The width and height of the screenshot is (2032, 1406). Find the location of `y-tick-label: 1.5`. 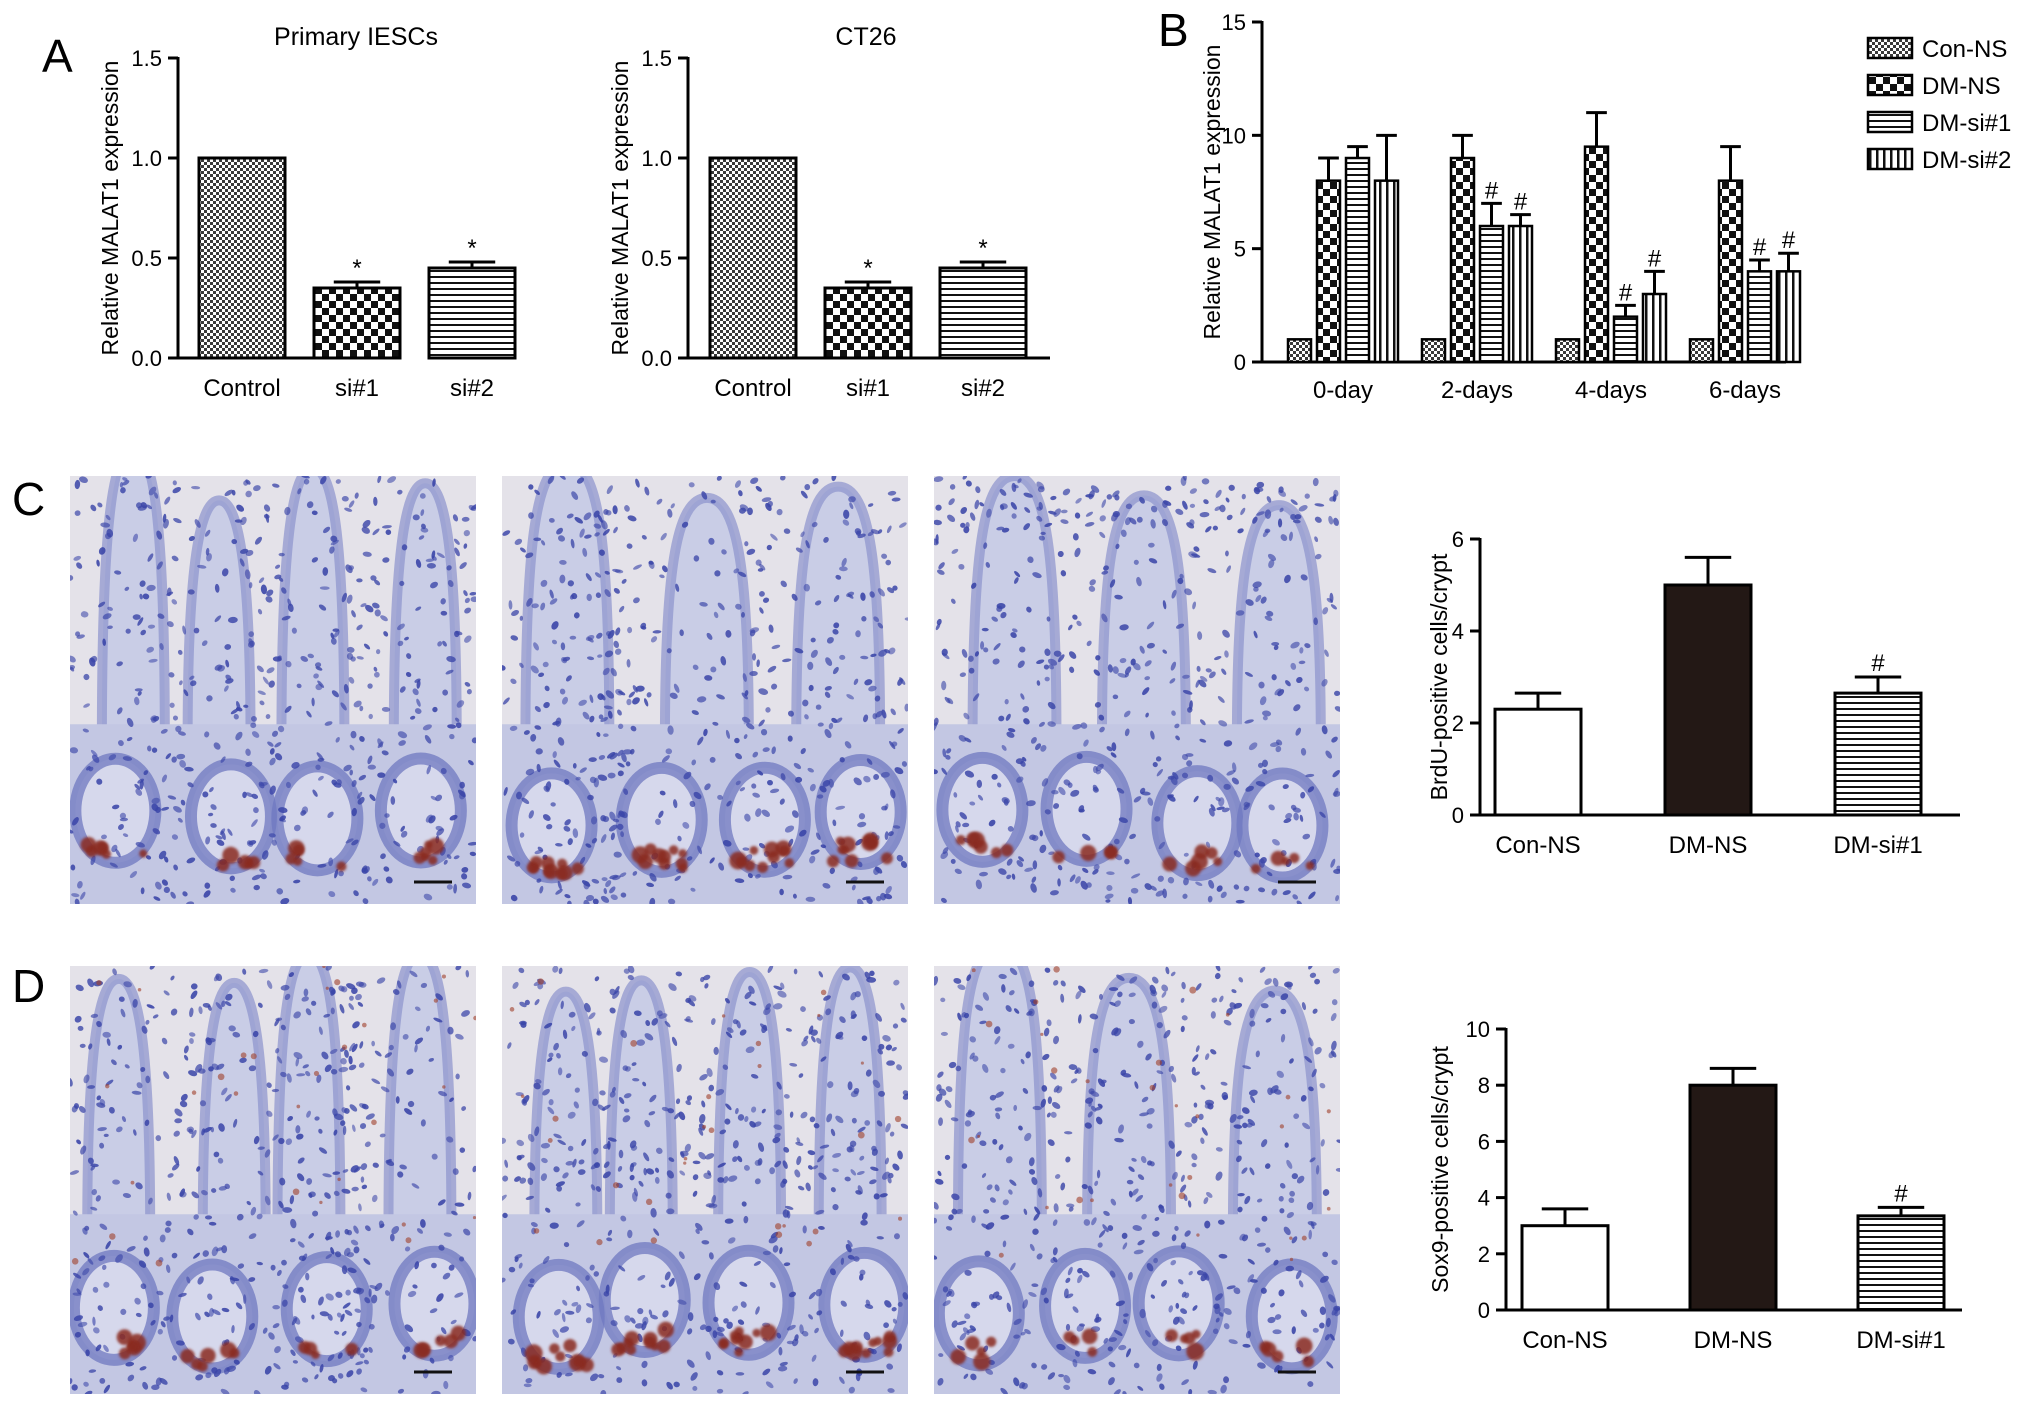

y-tick-label: 1.5 is located at coordinates (146, 58).